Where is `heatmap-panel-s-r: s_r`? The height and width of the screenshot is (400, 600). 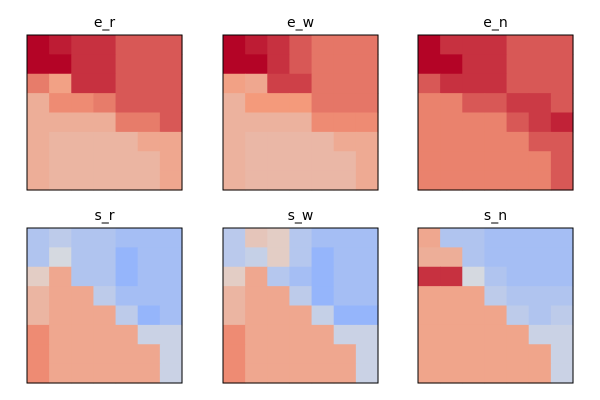
heatmap-panel-s-r: s_r is located at coordinates (104, 296).